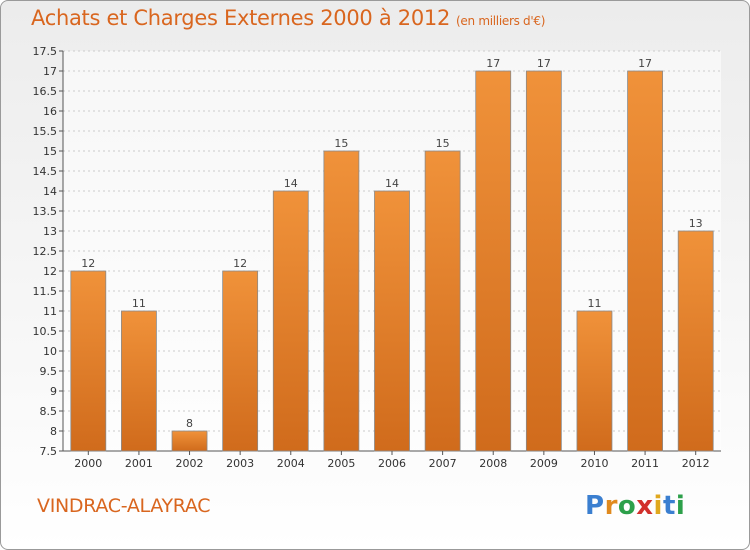 This screenshot has height=550, width=750. Describe the element at coordinates (139, 463) in the screenshot. I see `x-tick-label: 2001` at that location.